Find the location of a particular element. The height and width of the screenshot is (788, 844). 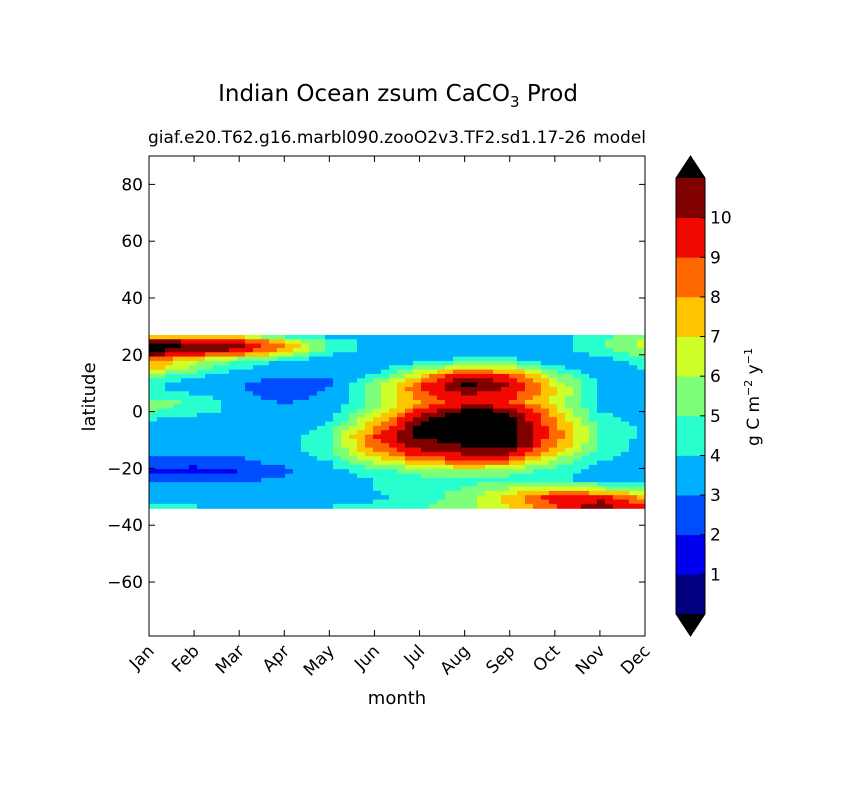

colorbar-tick-label: 4 is located at coordinates (715, 456).